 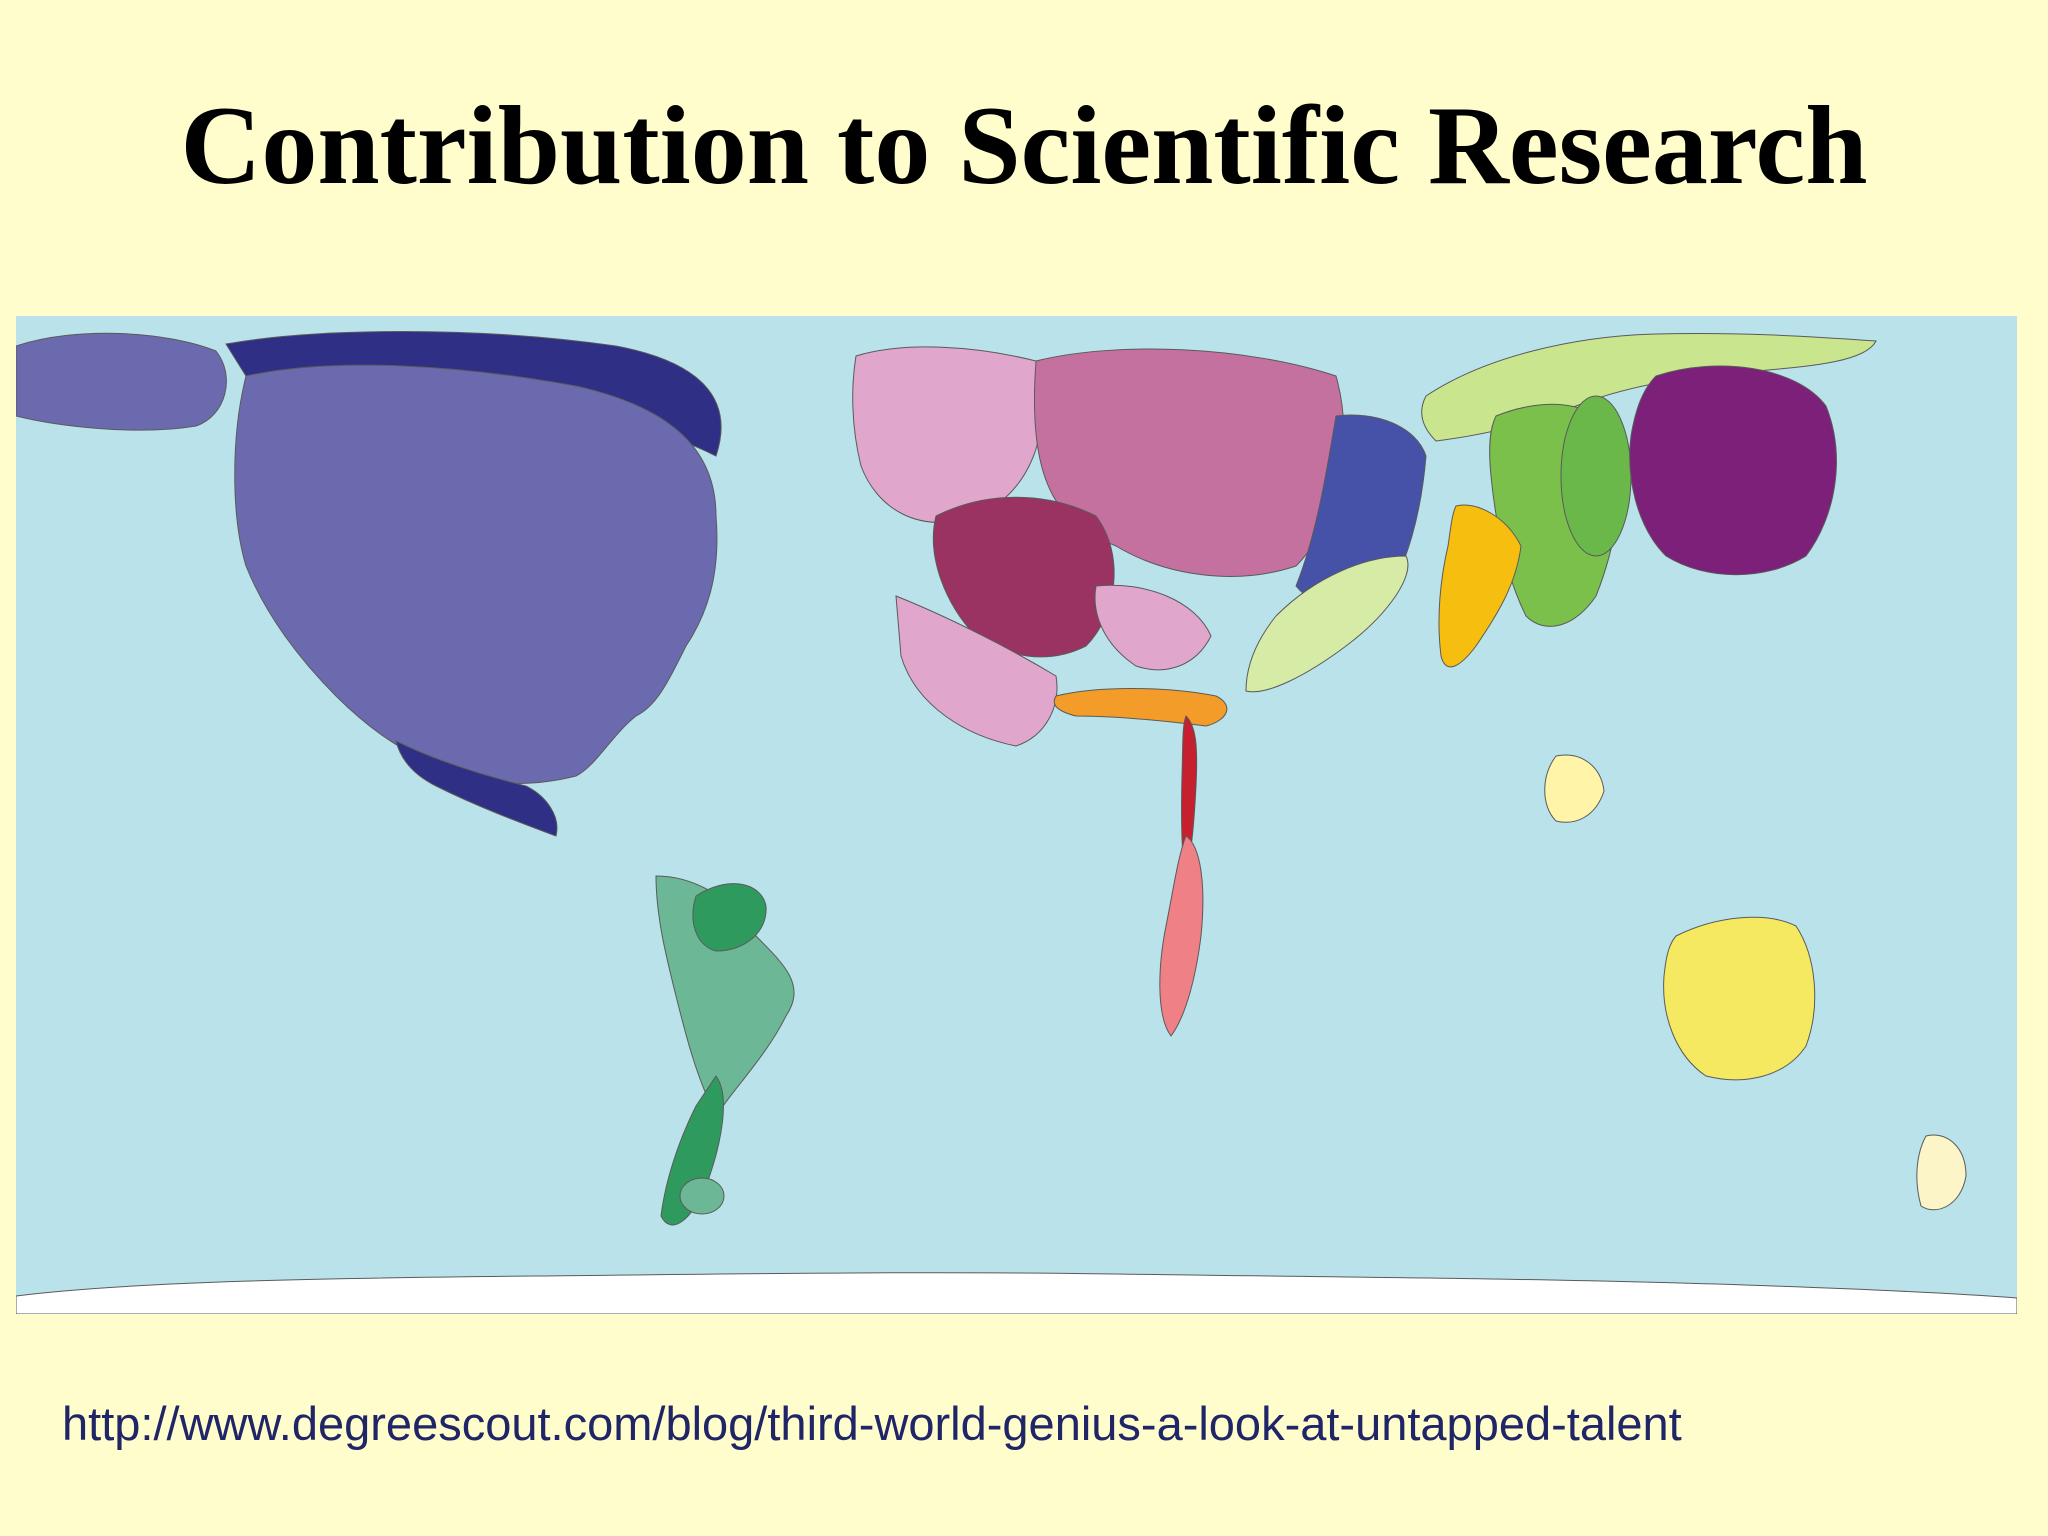 I want to click on region-iberia, so click(x=976, y=671).